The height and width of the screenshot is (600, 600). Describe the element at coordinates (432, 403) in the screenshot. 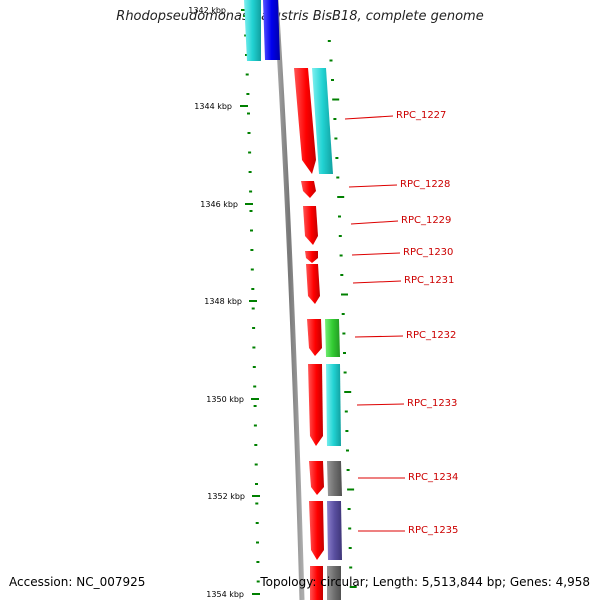

I see `gene-label: RPC_1233` at that location.